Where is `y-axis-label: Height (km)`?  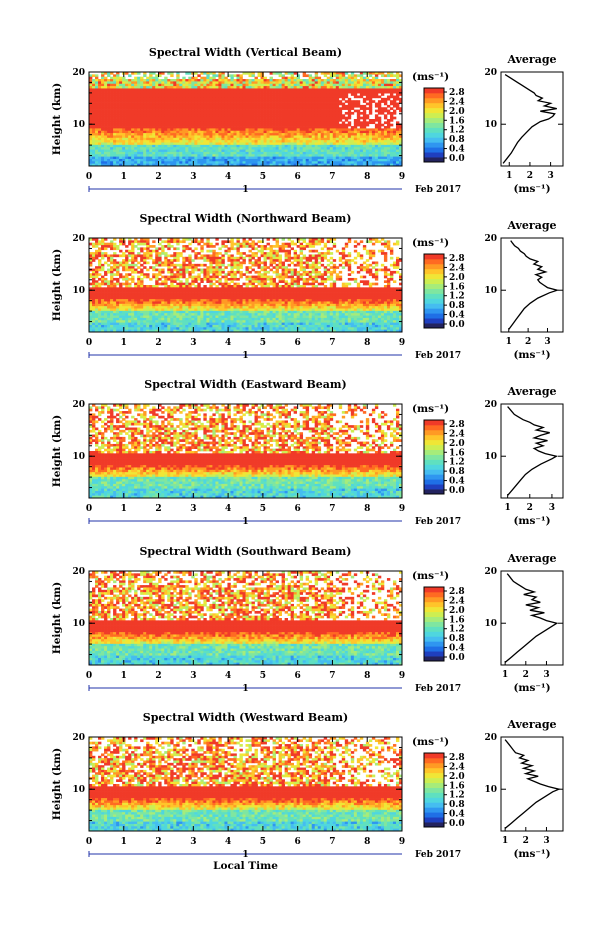
y-axis-label: Height (km) is located at coordinates (57, 119).